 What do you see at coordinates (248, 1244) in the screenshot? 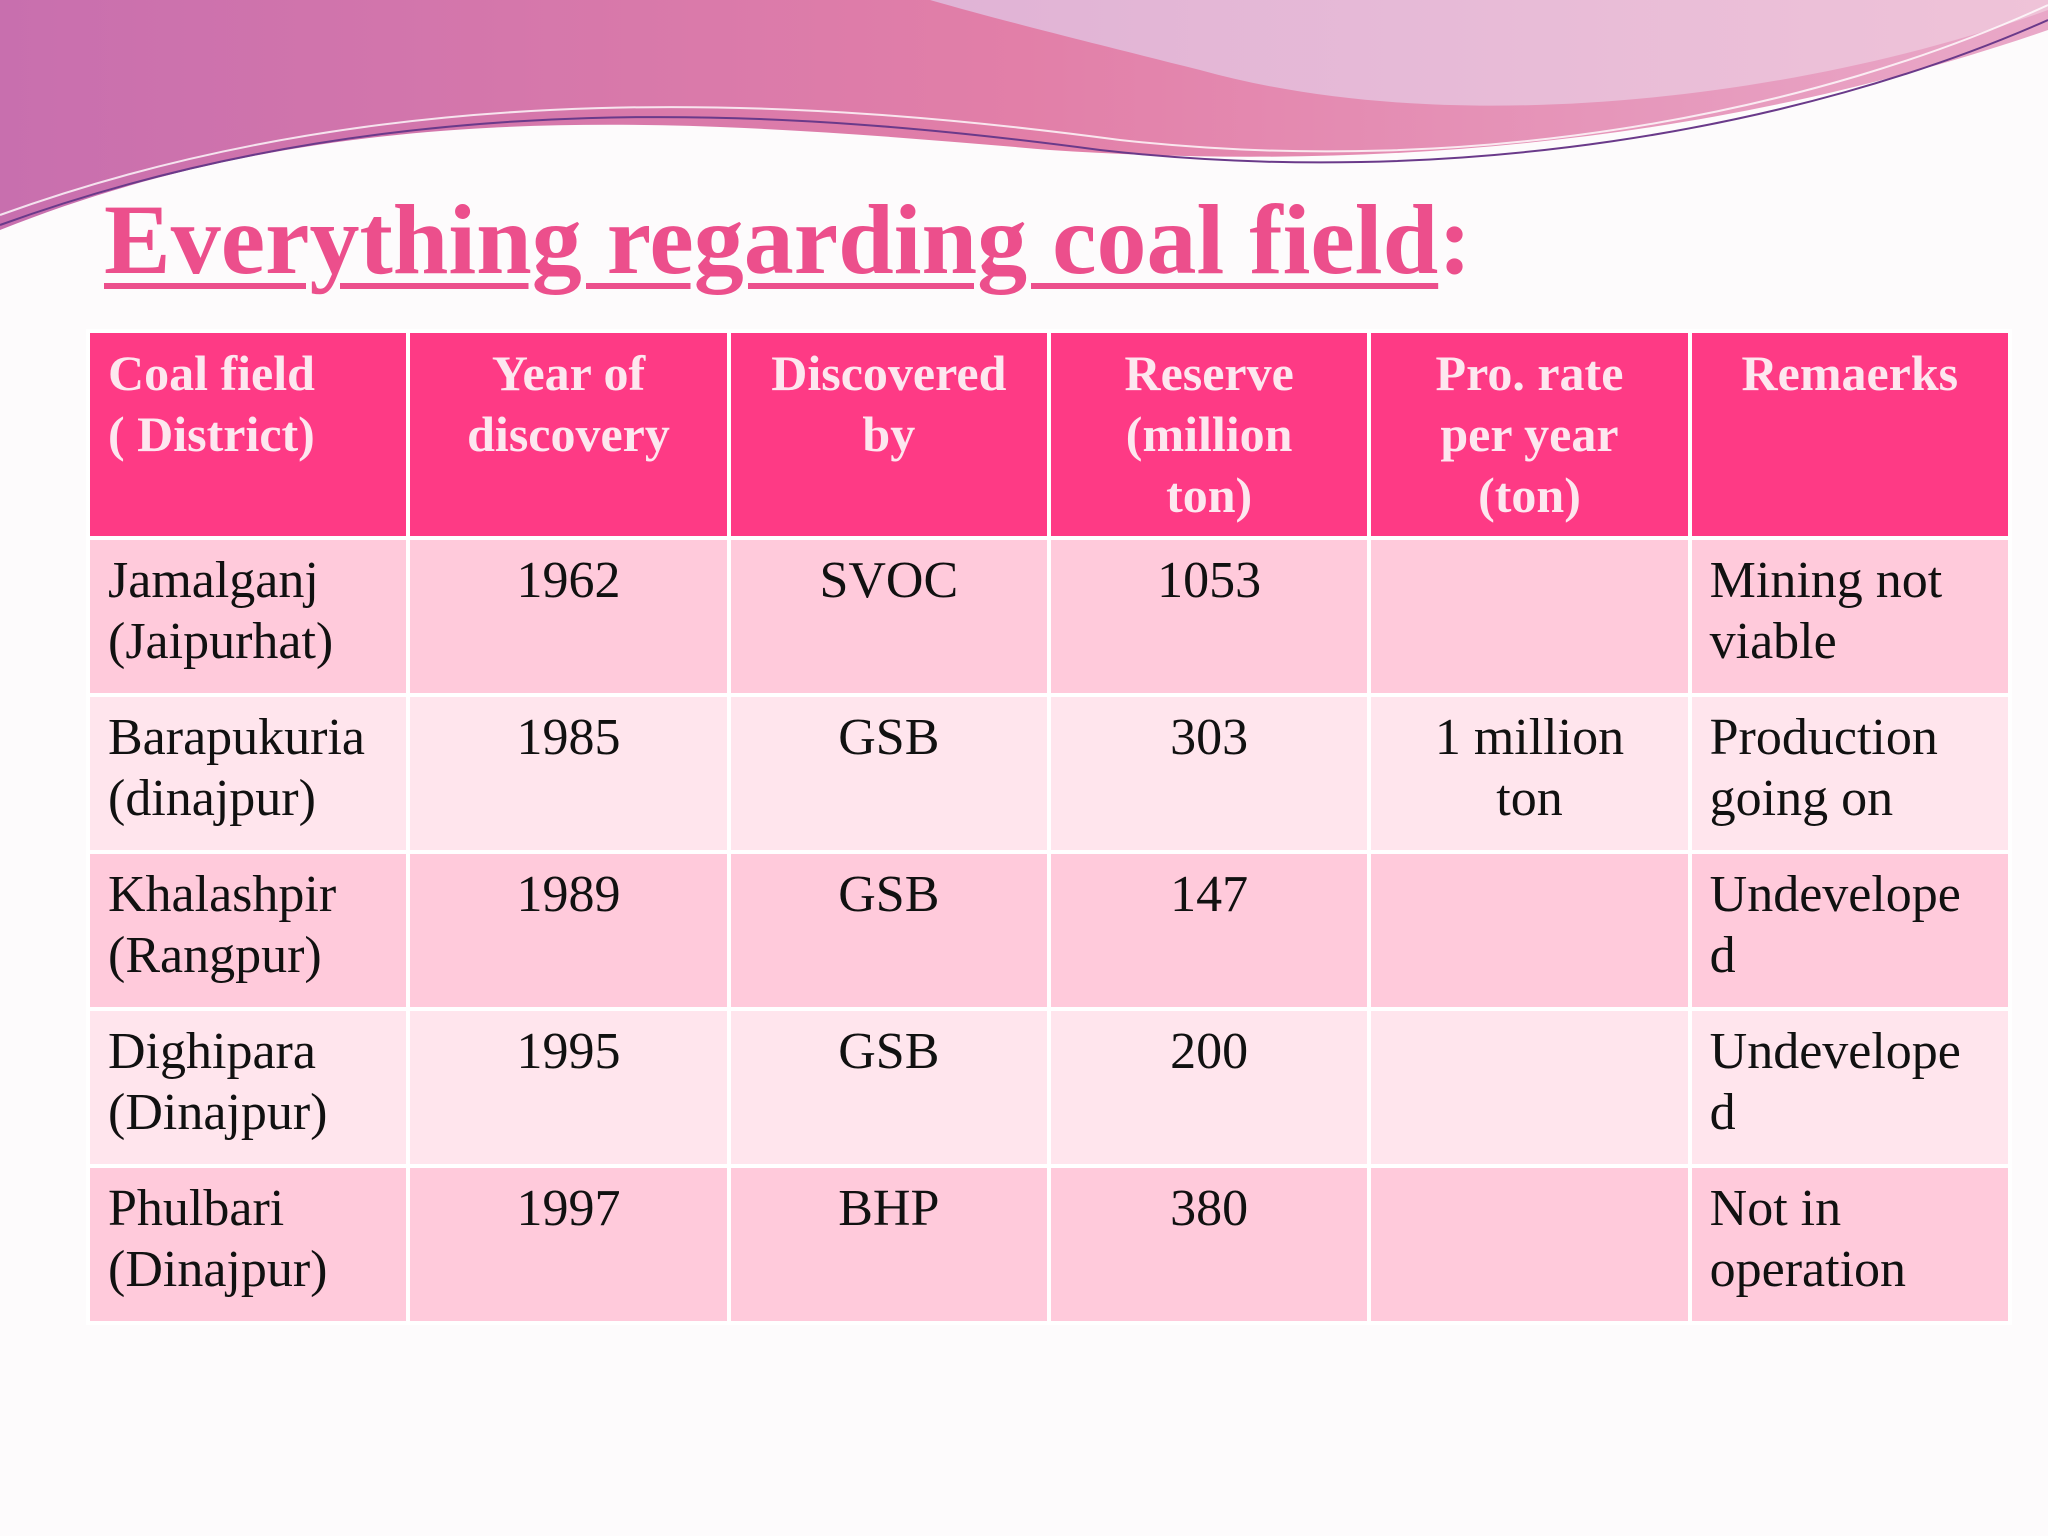
I see `table-cell: Phulbari (Dinajpur)` at bounding box center [248, 1244].